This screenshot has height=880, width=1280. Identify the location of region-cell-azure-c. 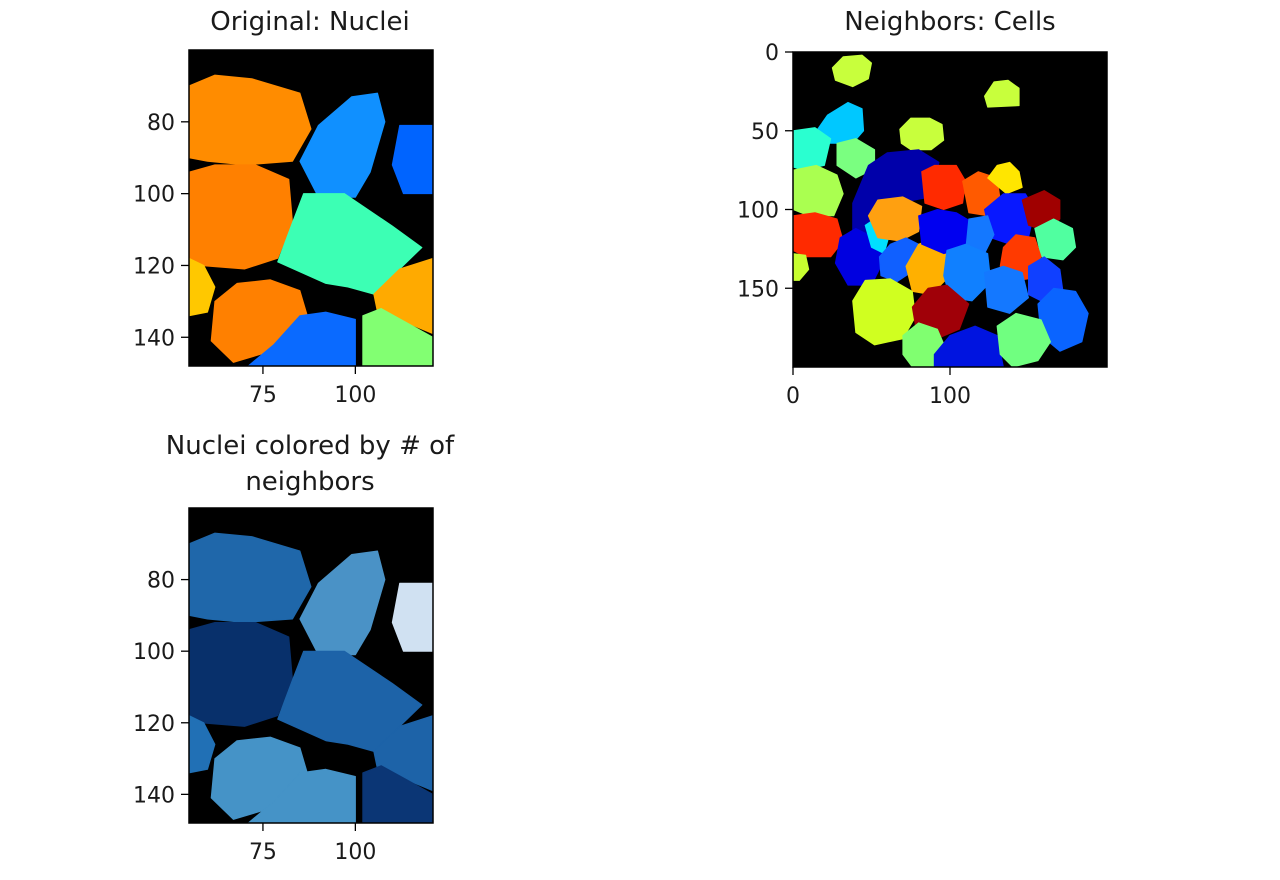
(1006, 289).